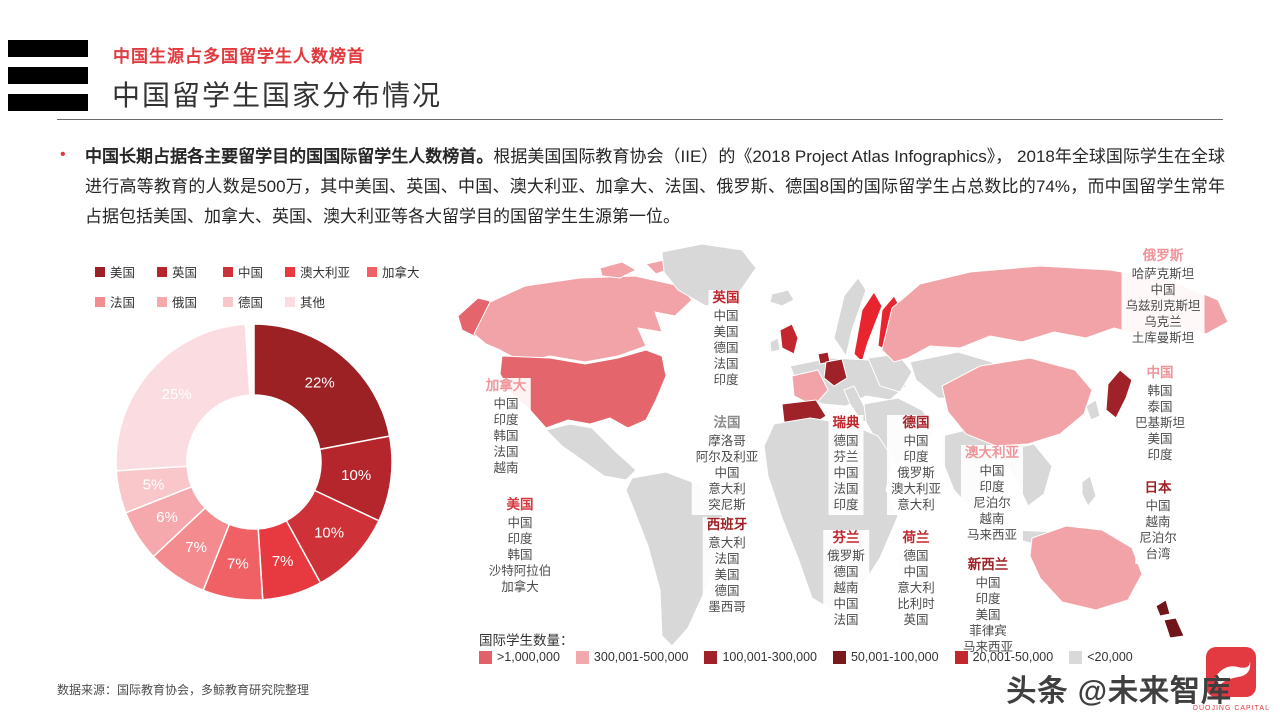  Describe the element at coordinates (320, 383) in the screenshot. I see `donut-slice-label: 22%` at that location.